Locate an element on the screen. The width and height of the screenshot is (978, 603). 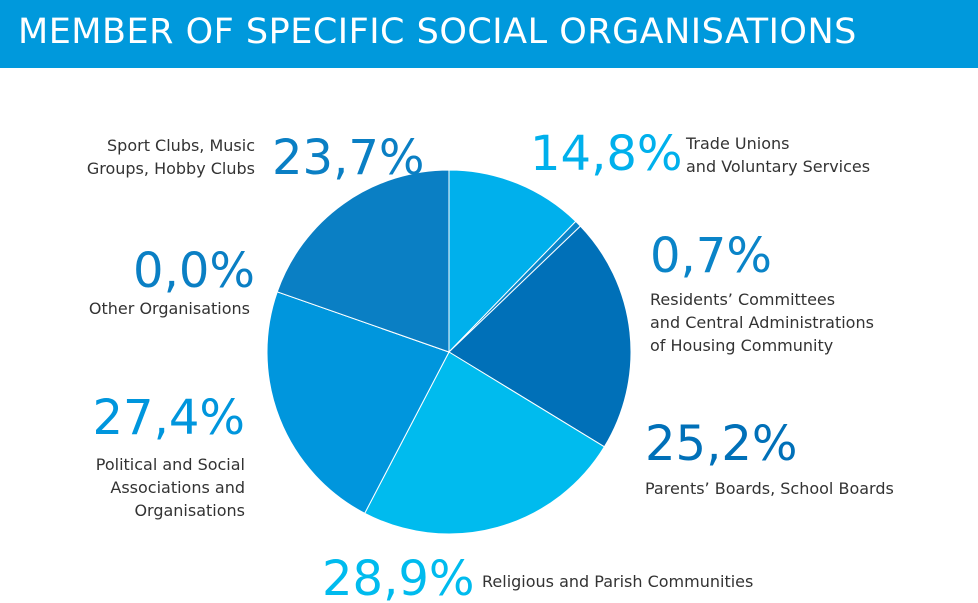
chart-title: MEMBER OF SPECIFIC SOCIAL ORGANISATIONS is located at coordinates (437, 32).